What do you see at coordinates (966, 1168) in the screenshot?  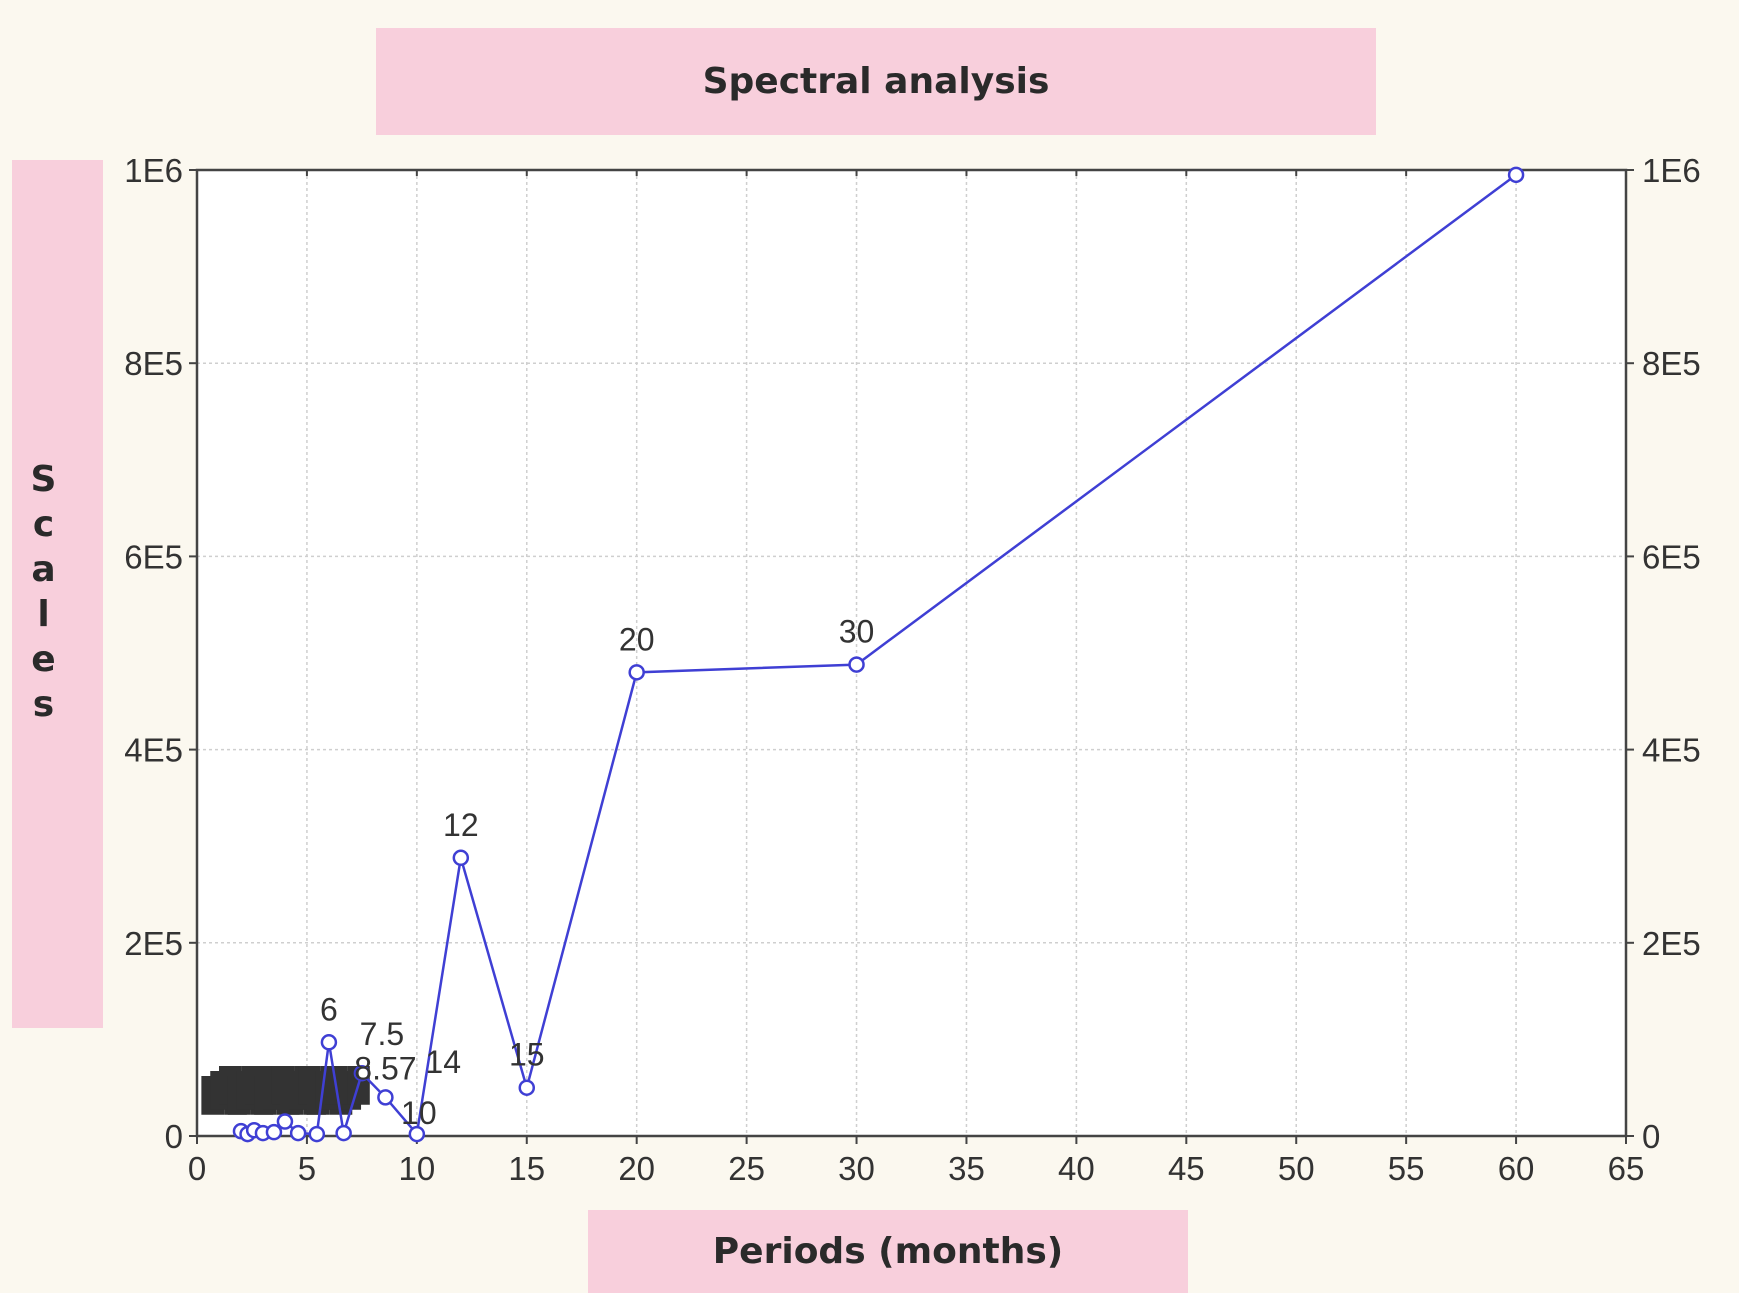 I see `x-tick-label: 35` at bounding box center [966, 1168].